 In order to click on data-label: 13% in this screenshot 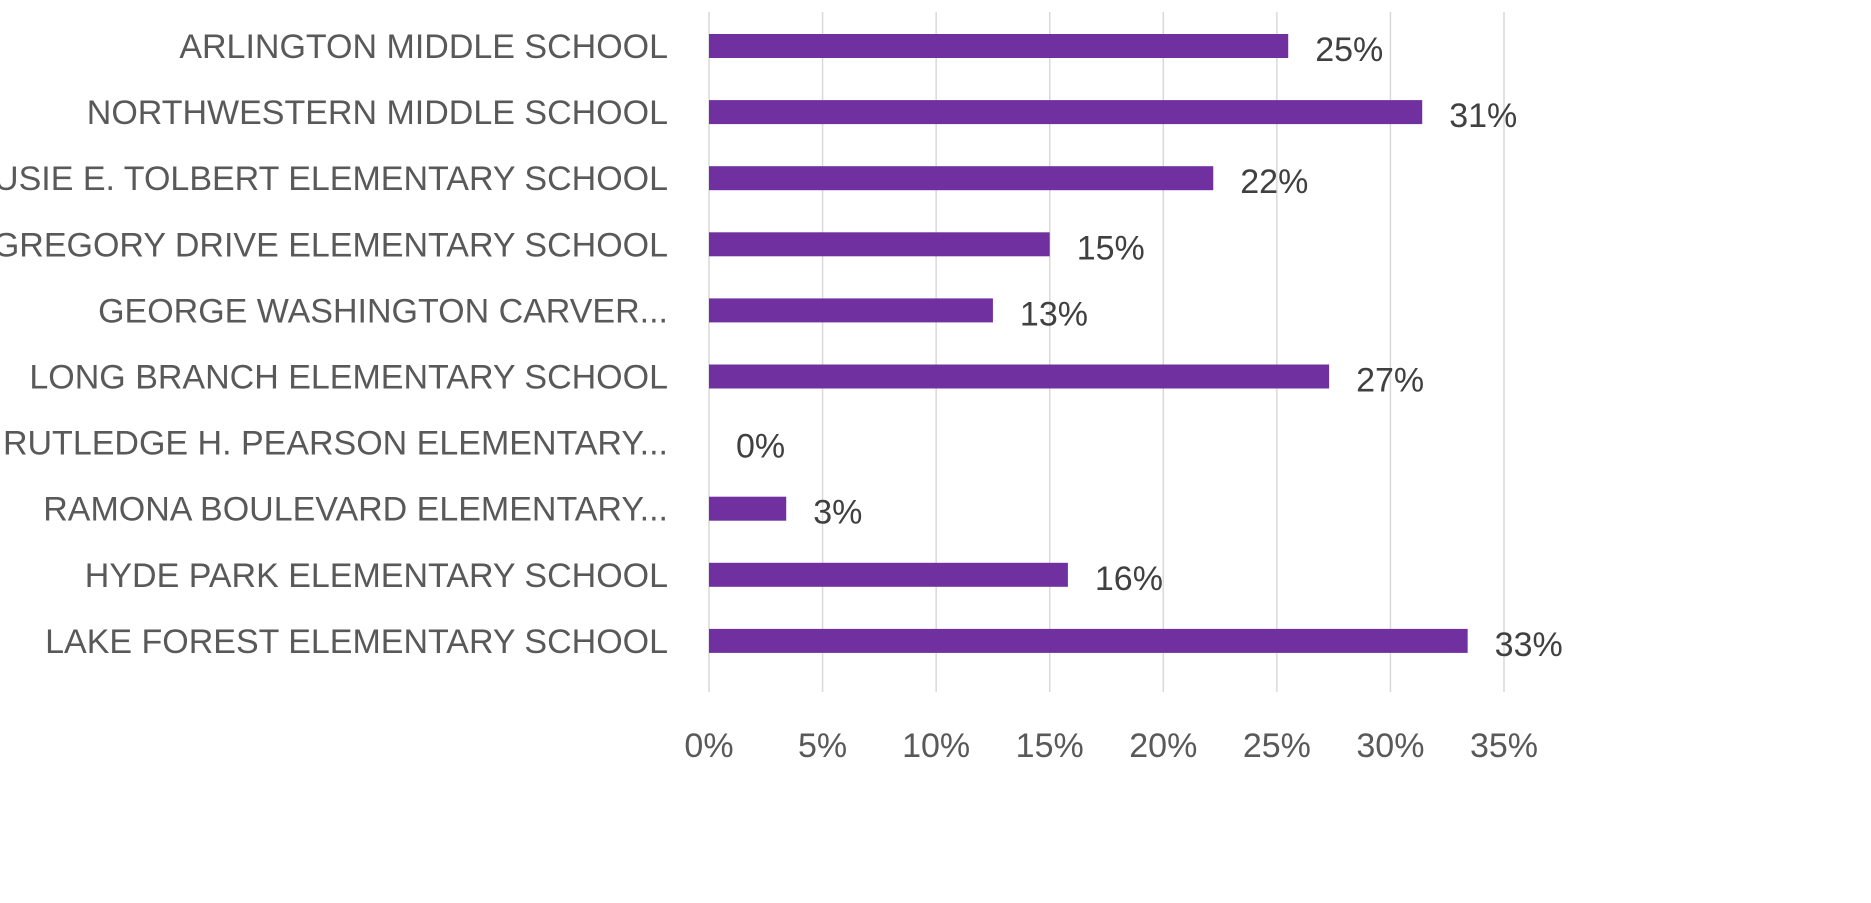, I will do `click(1054, 314)`.